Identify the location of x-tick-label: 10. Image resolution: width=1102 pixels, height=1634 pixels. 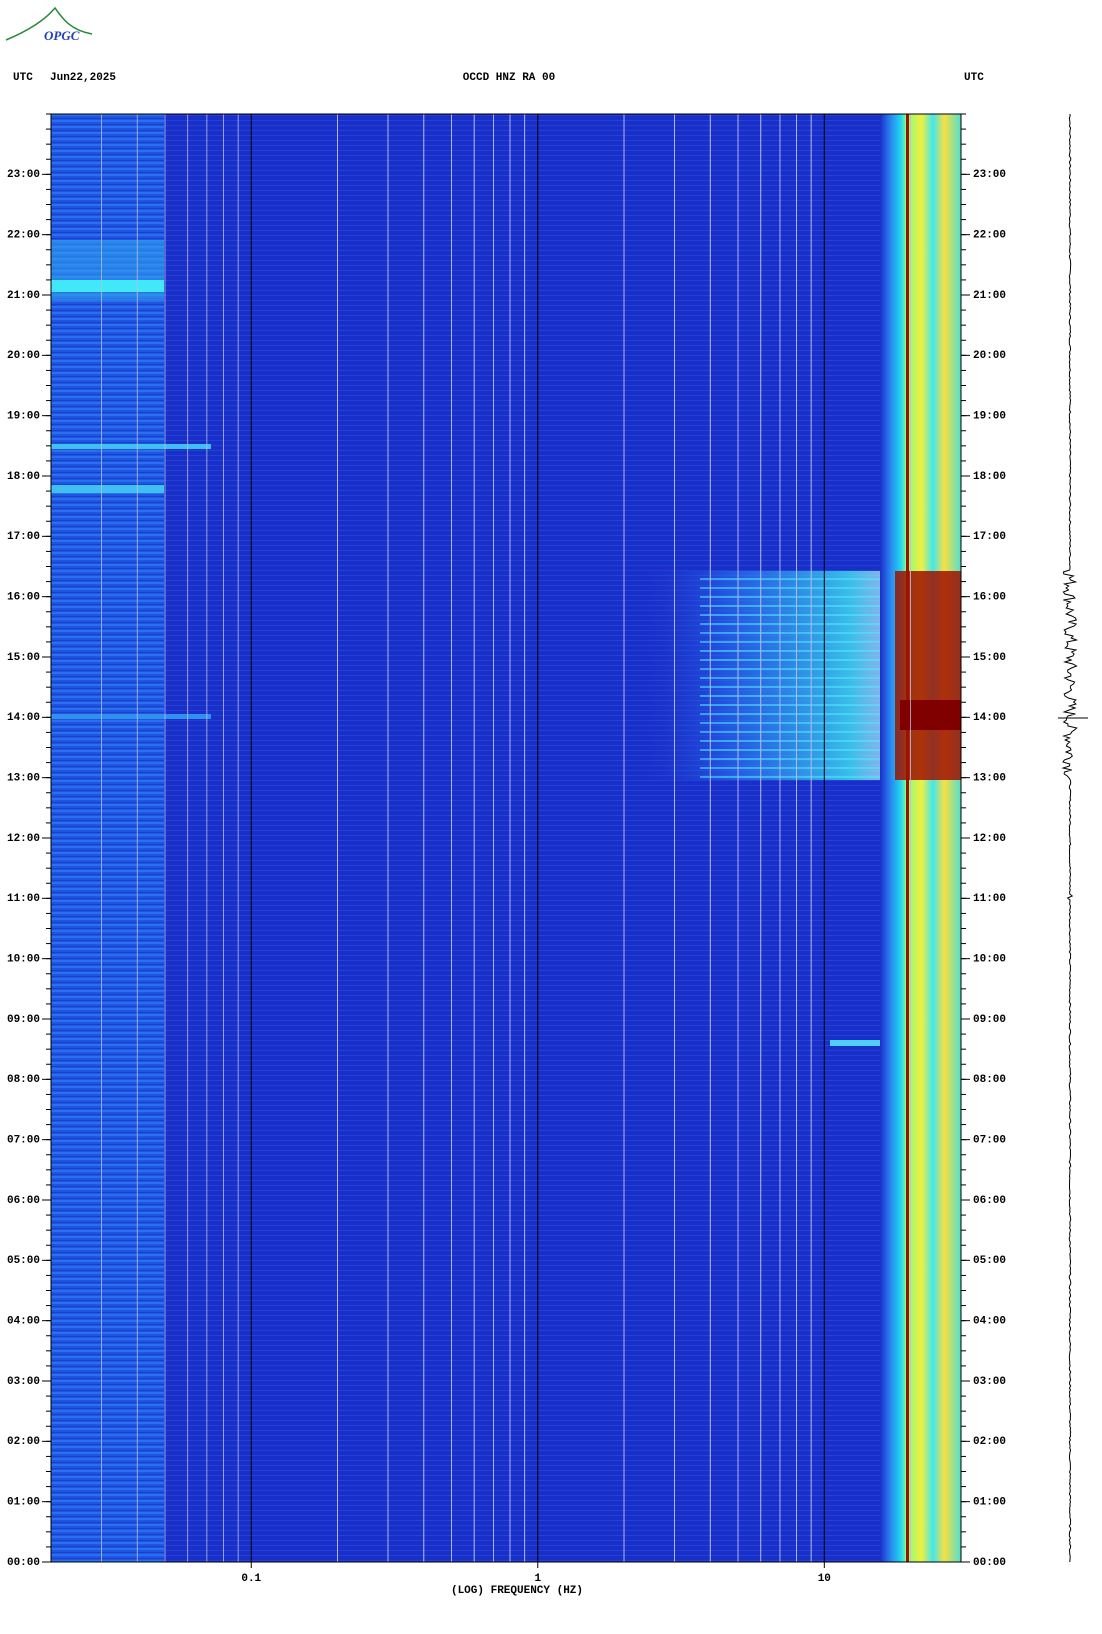
(824, 1579).